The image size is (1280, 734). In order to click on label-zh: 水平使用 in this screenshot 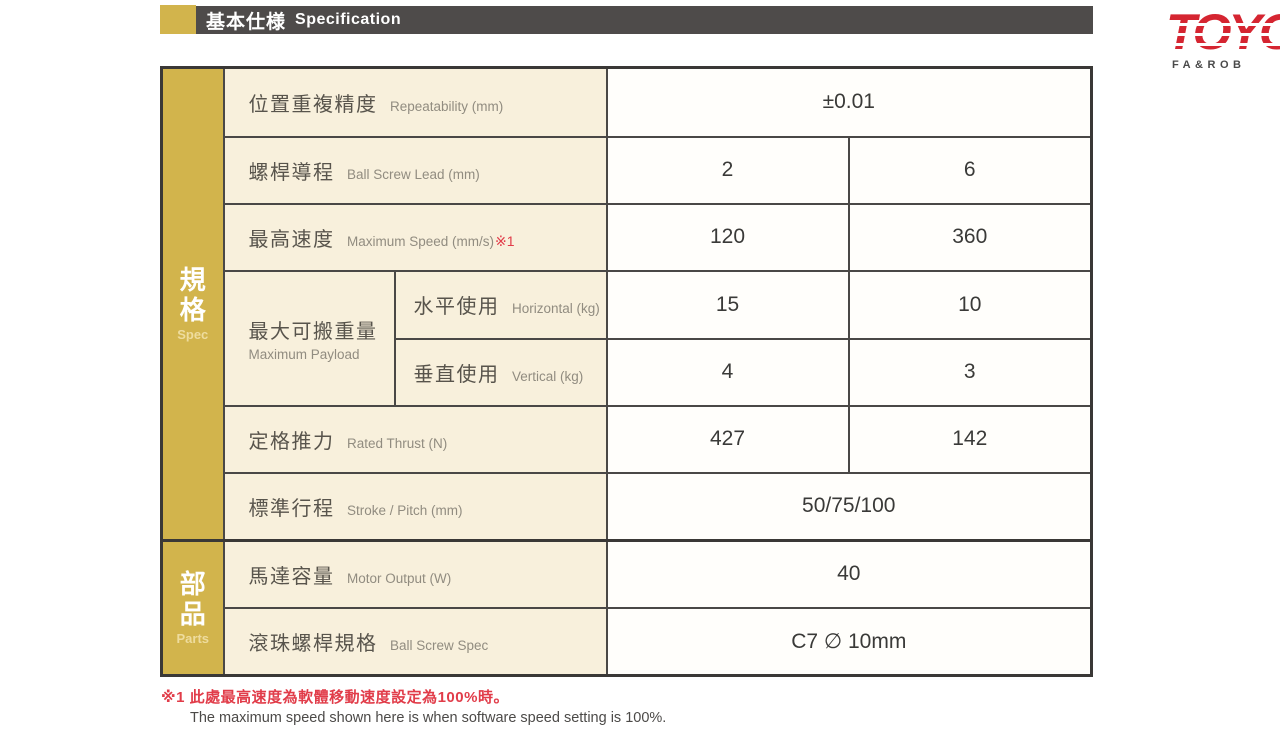, I will do `click(456, 307)`.